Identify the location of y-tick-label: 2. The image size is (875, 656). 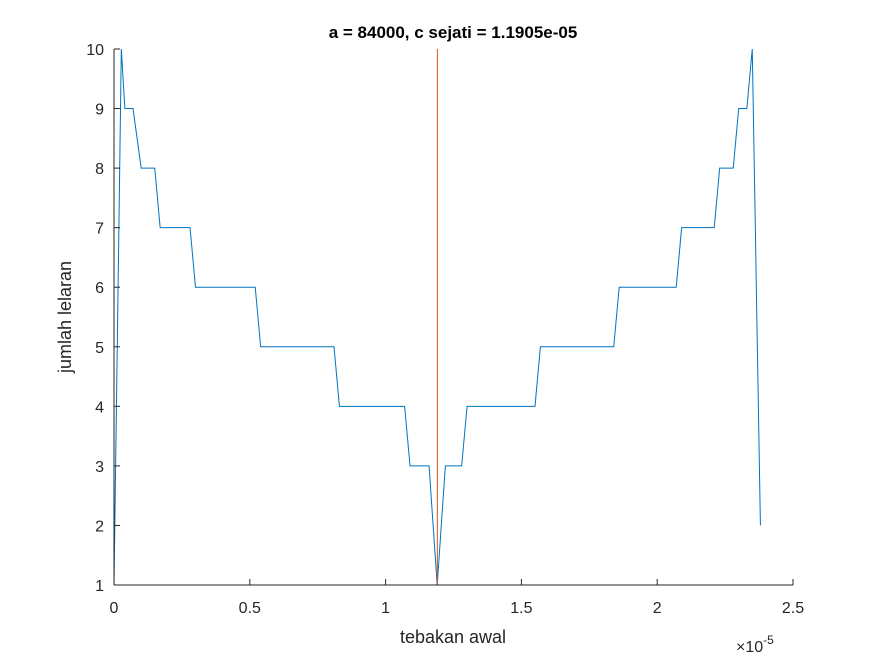
(99, 526).